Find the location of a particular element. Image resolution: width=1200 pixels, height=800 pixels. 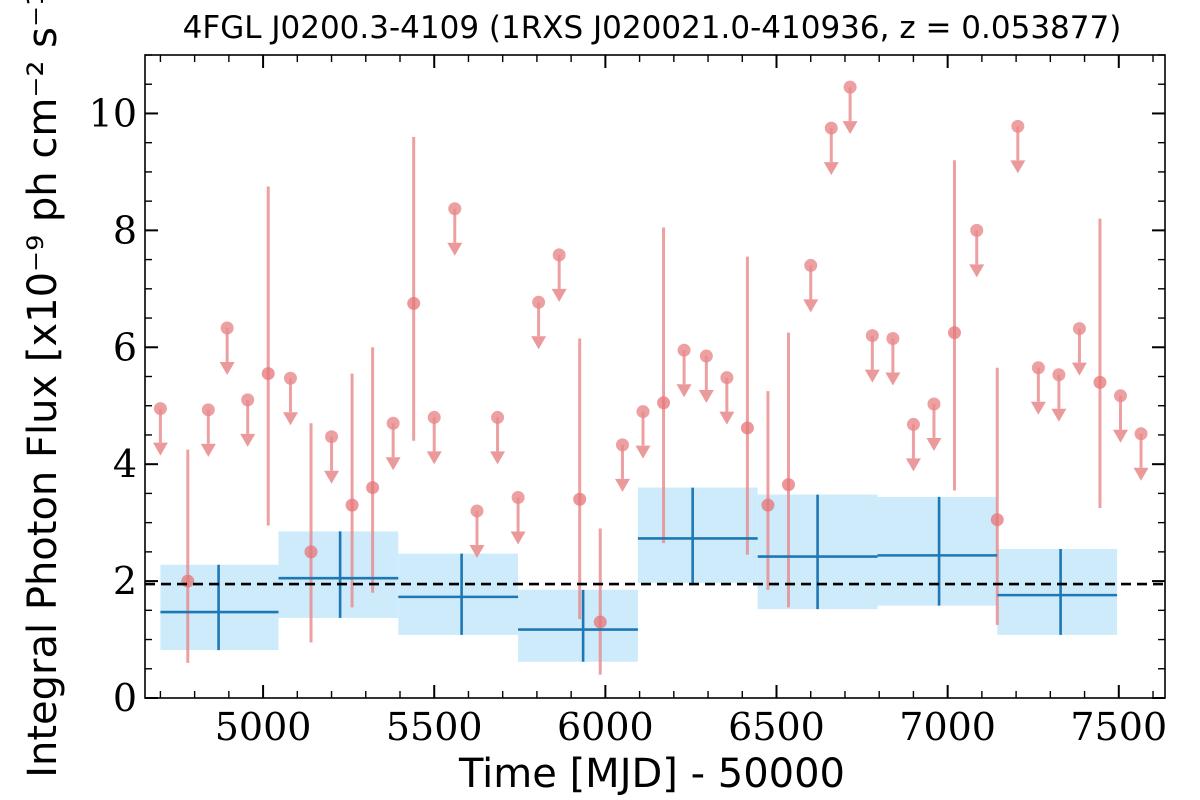

x-tick-label: 7500 is located at coordinates (1118, 727).